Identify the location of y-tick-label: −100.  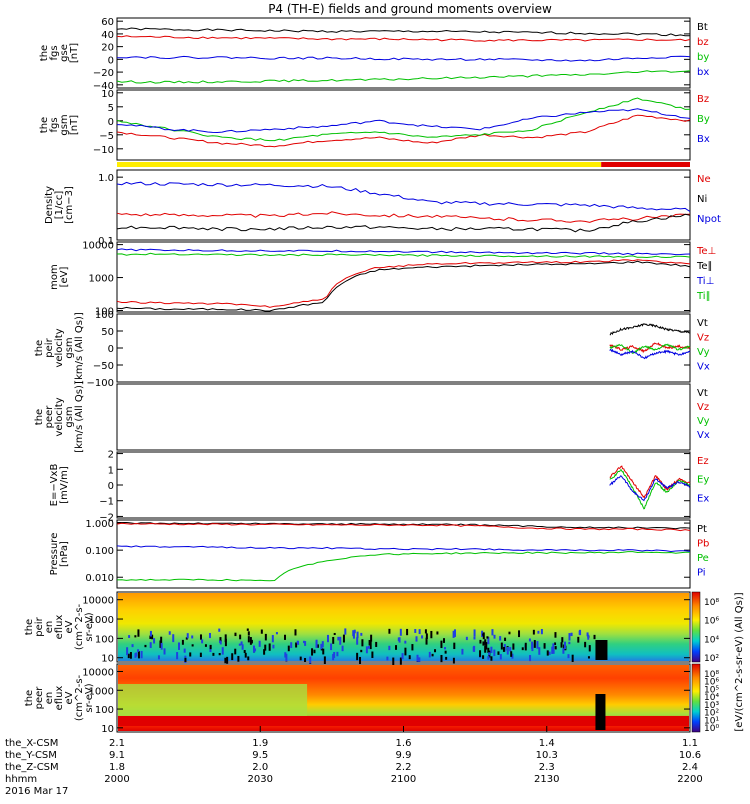
(100, 383).